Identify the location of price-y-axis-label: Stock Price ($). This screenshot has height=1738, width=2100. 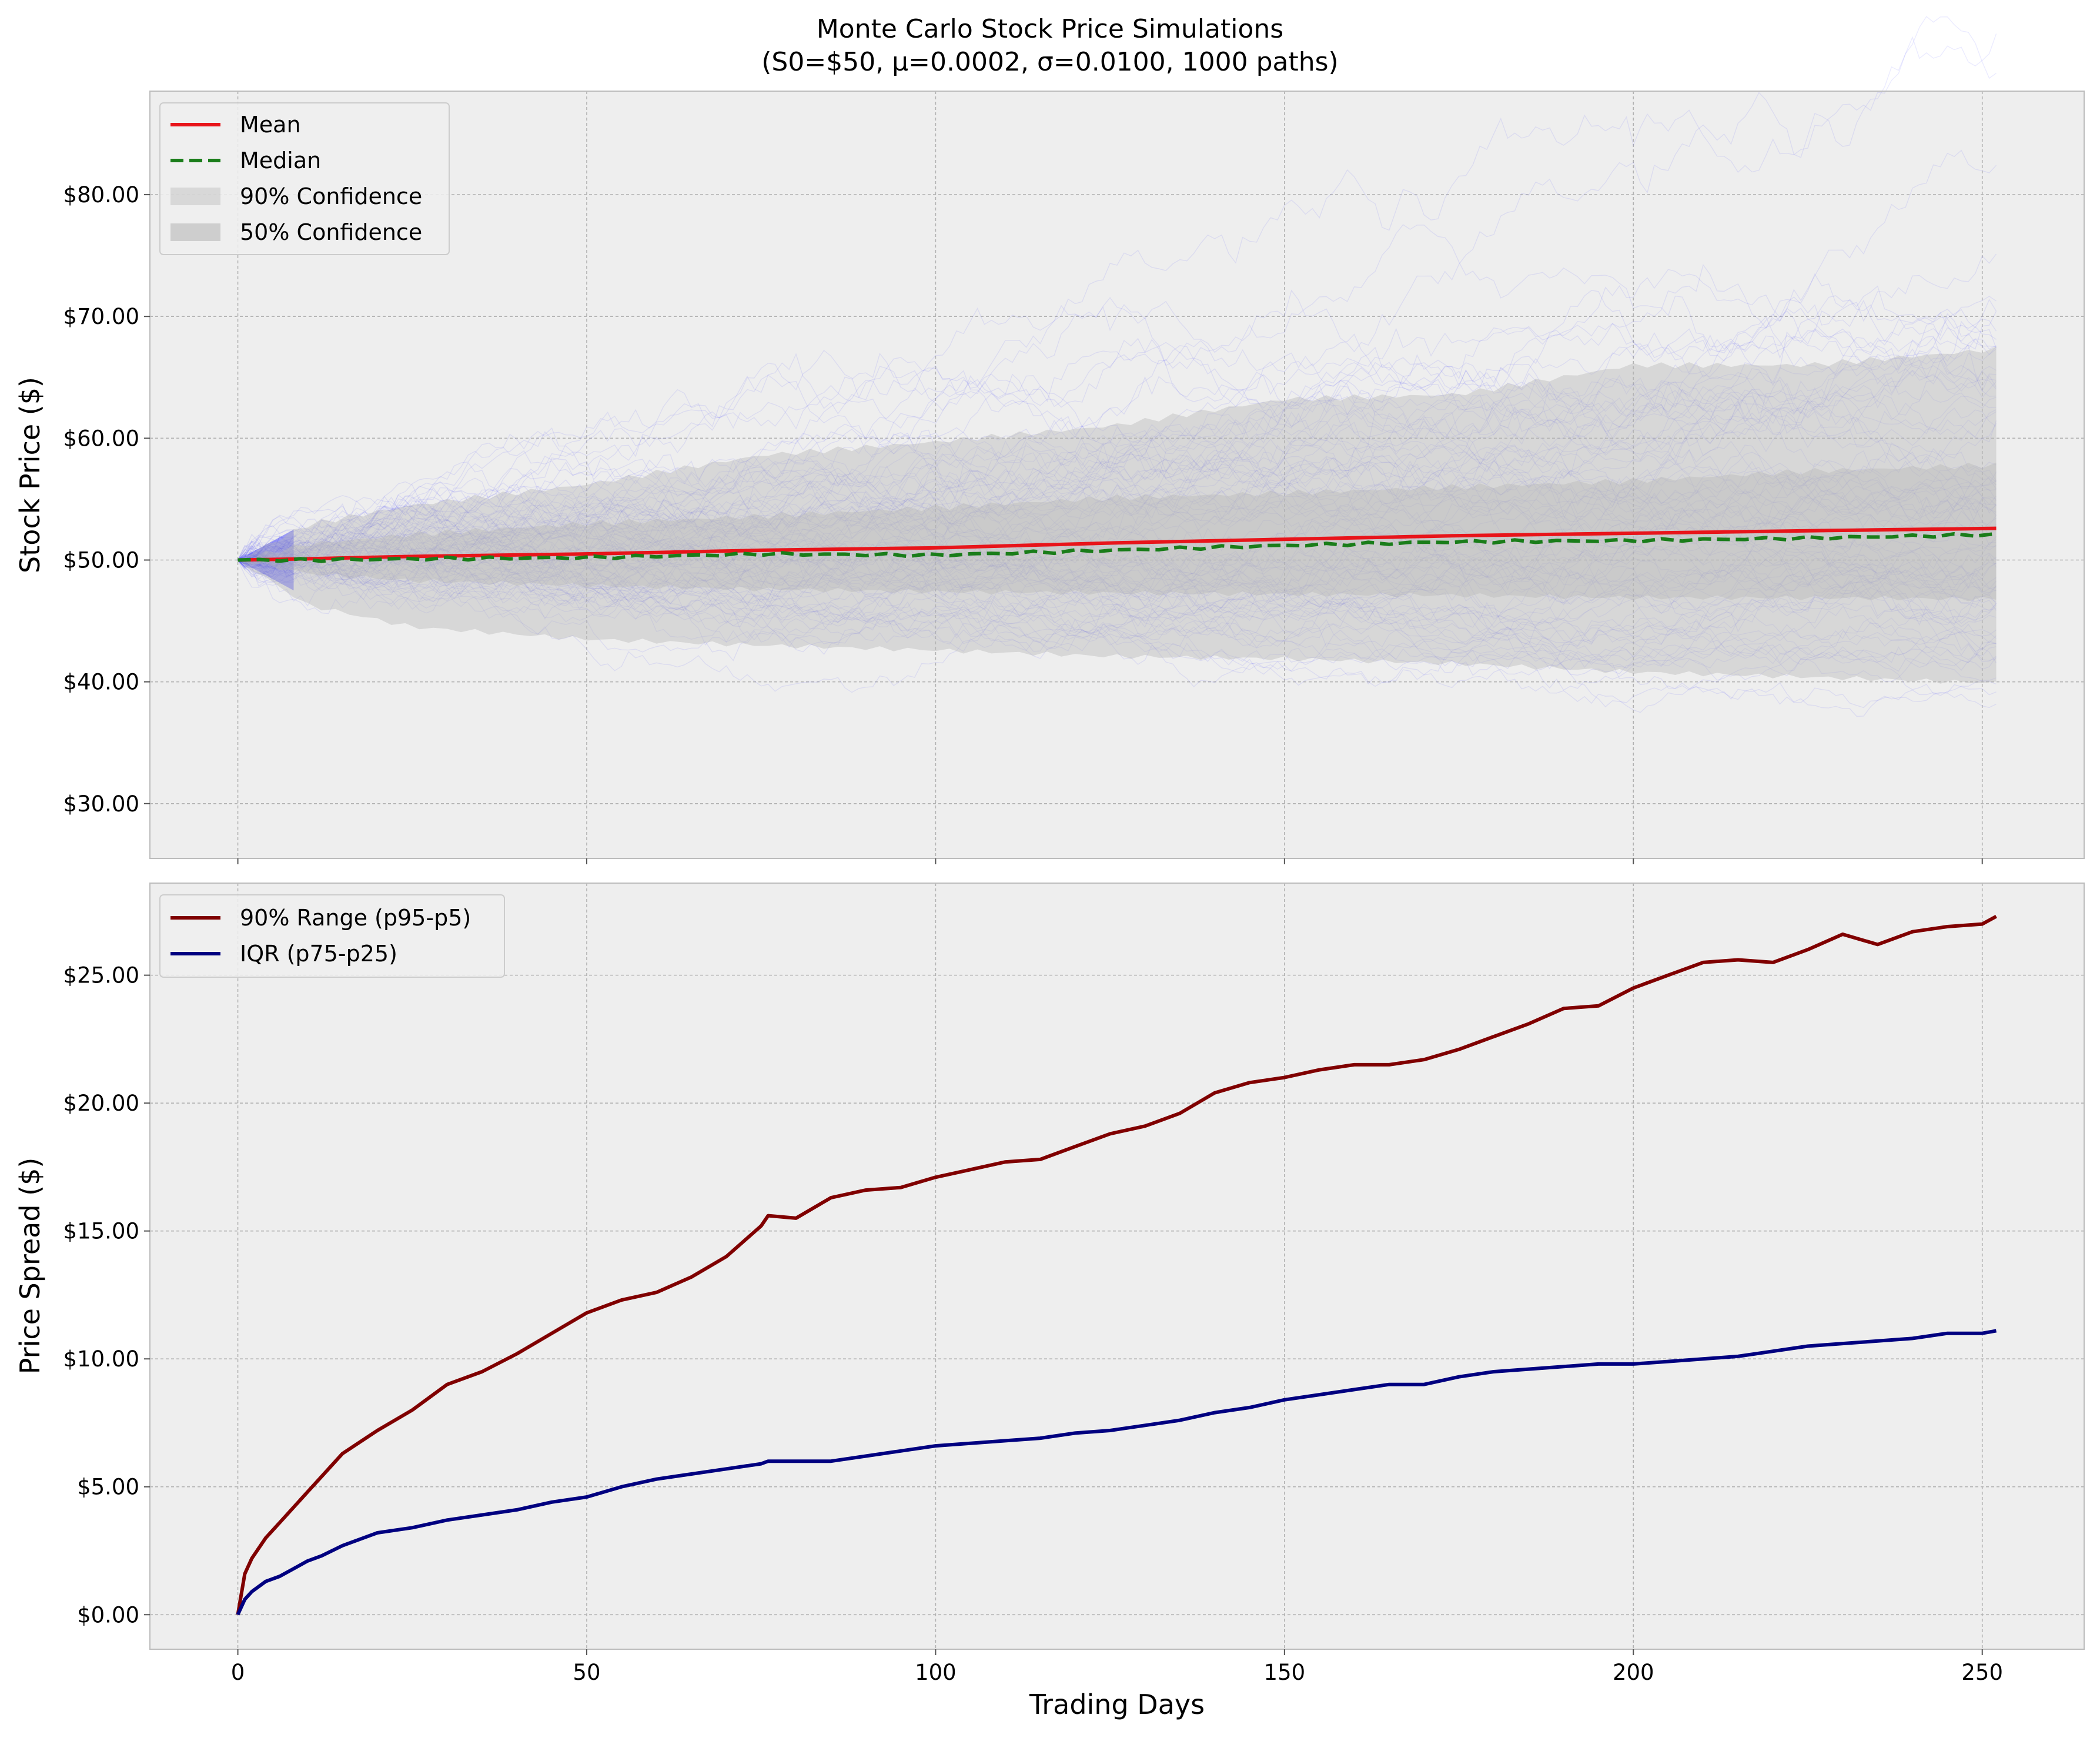
(30, 475).